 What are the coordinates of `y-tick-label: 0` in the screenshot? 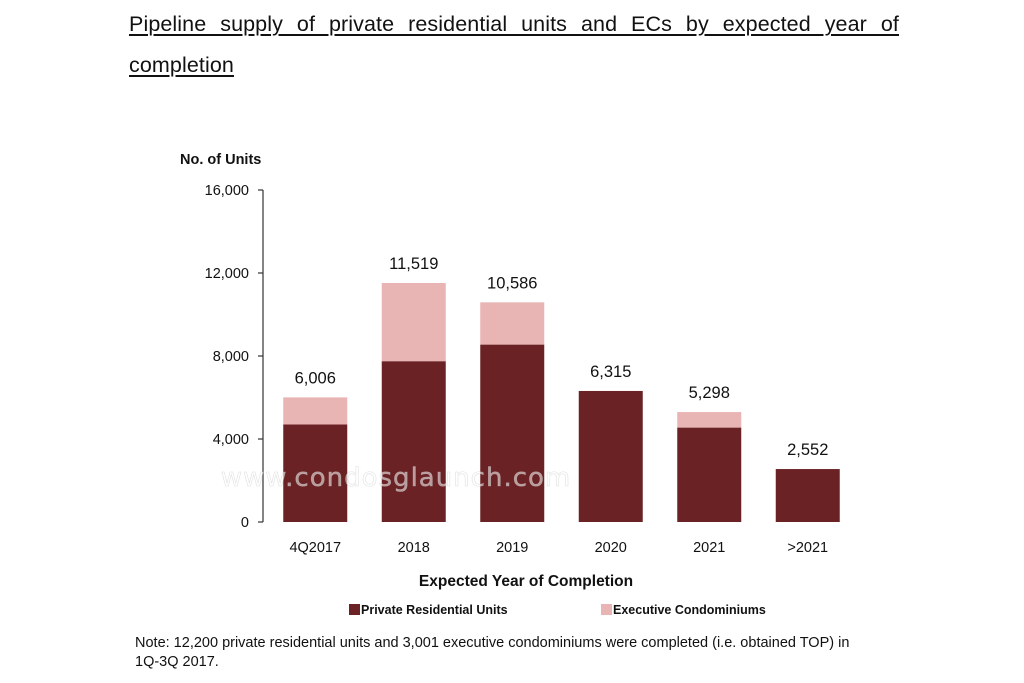 It's located at (245, 523).